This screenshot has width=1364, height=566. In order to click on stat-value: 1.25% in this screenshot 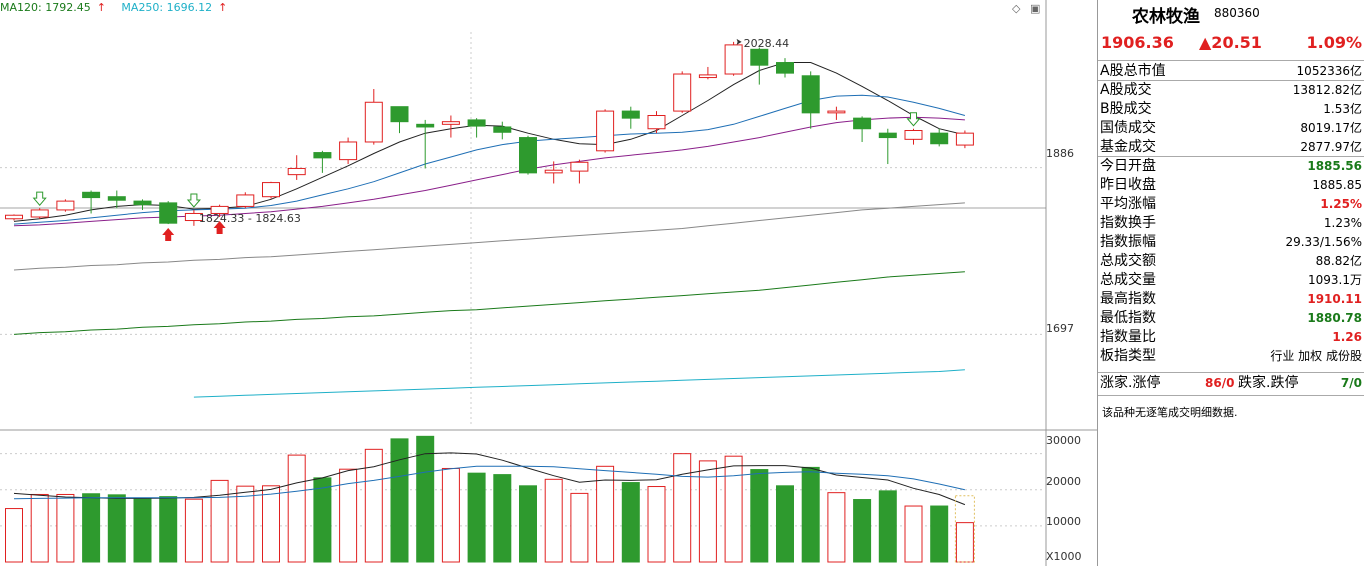, I will do `click(1341, 204)`.